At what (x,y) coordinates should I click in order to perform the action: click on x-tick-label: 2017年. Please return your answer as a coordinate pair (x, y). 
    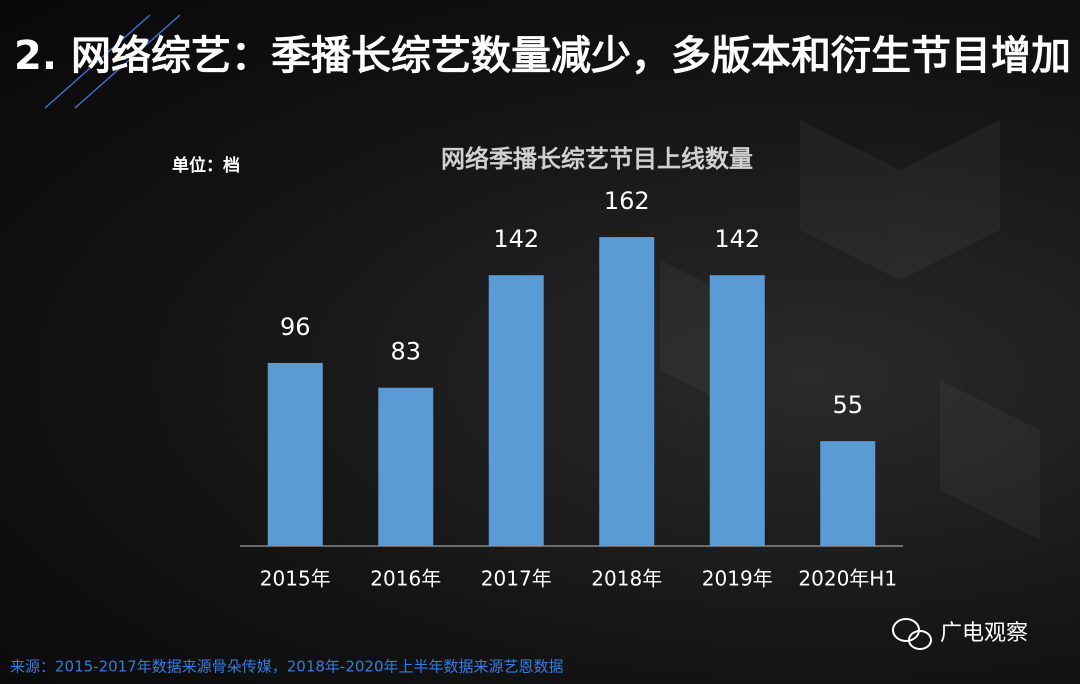
    Looking at the image, I should click on (516, 579).